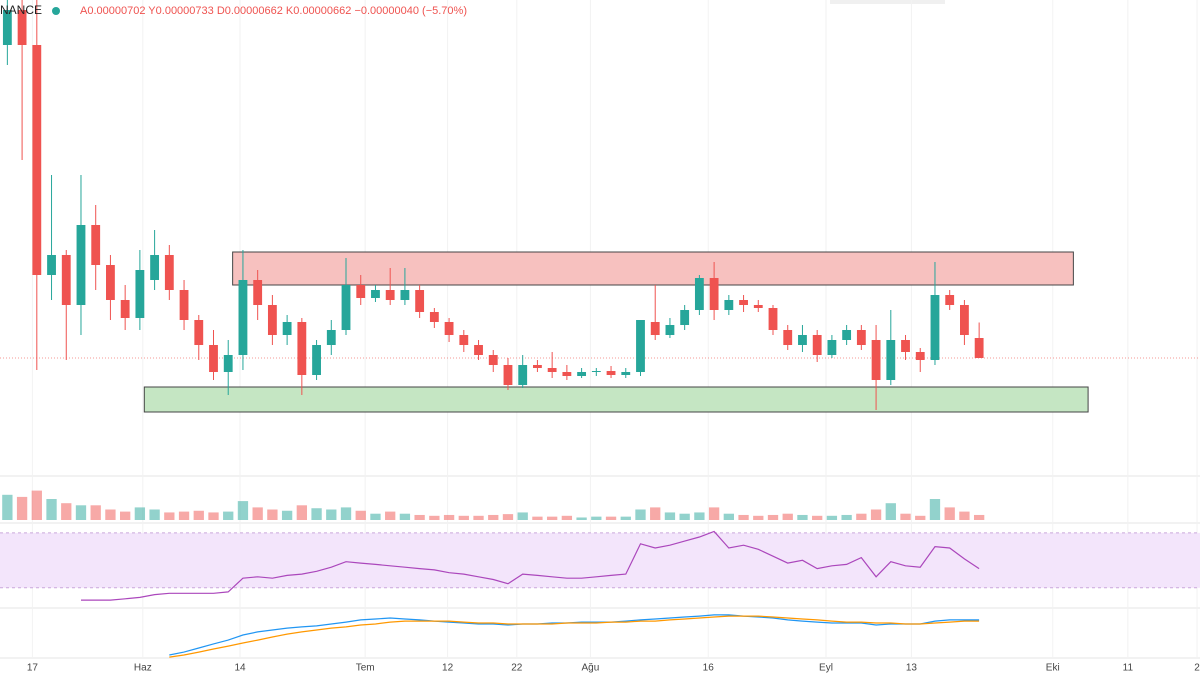 The width and height of the screenshot is (1200, 675). I want to click on rsi-band, so click(600, 560).